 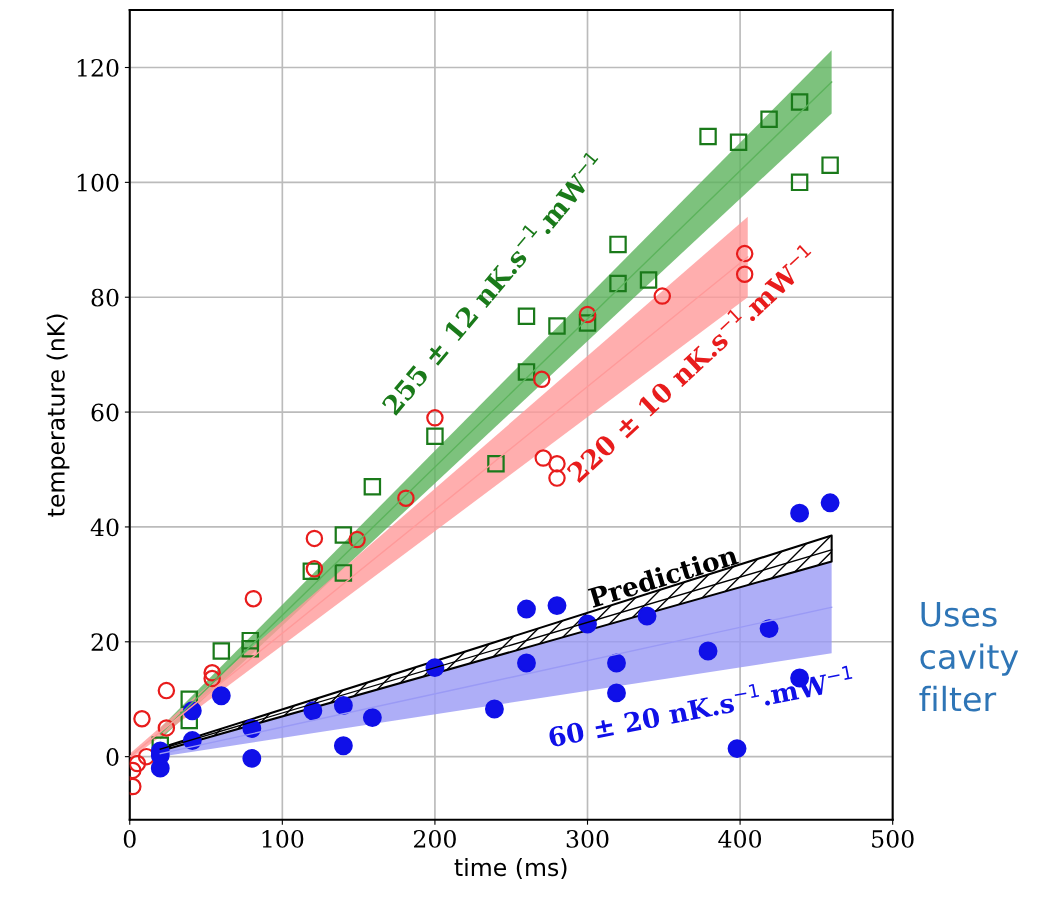 What do you see at coordinates (105, 412) in the screenshot?
I see `y-tick-label: 60` at bounding box center [105, 412].